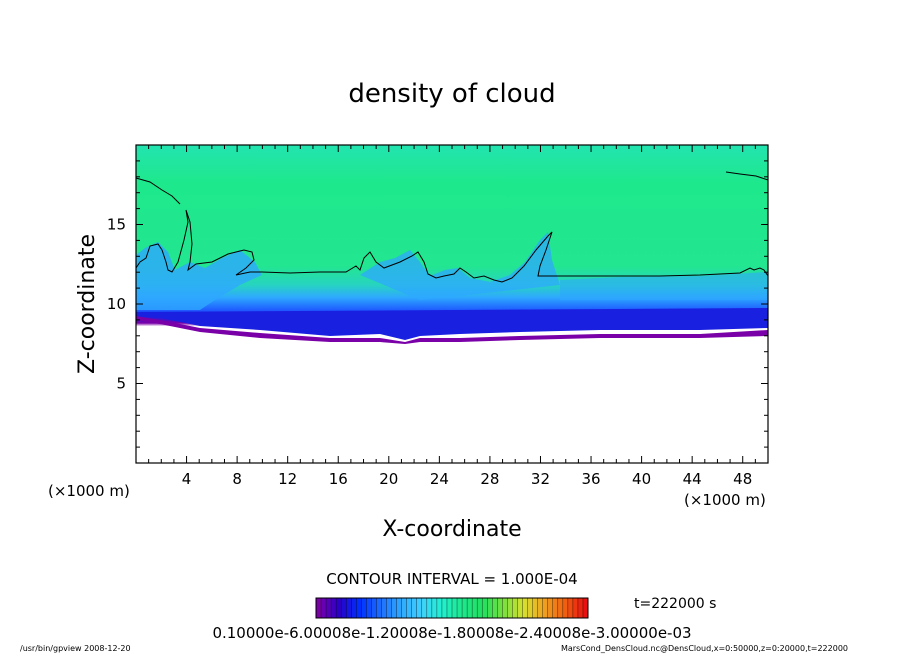 The height and width of the screenshot is (654, 904). What do you see at coordinates (388, 479) in the screenshot?
I see `x-tick-label: 20` at bounding box center [388, 479].